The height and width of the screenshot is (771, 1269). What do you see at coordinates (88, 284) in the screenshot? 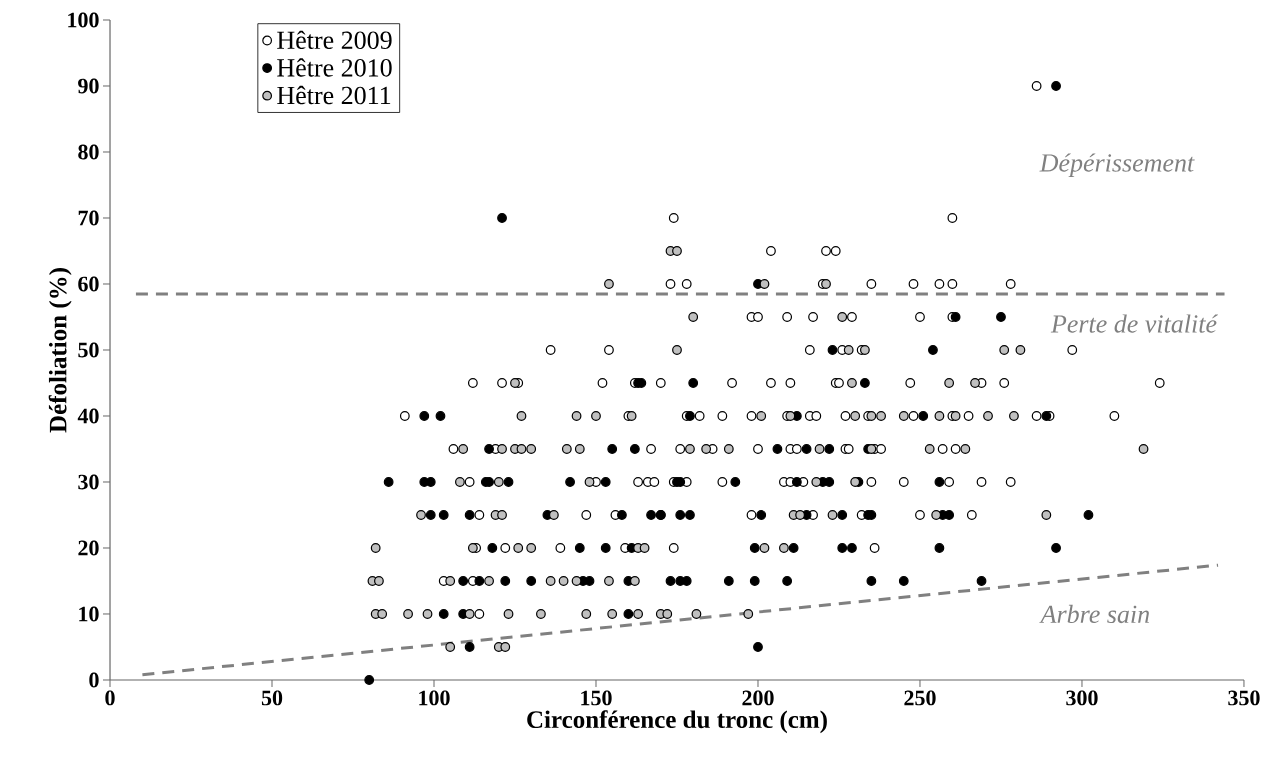
I see `y-tick-label: 60` at bounding box center [88, 284].